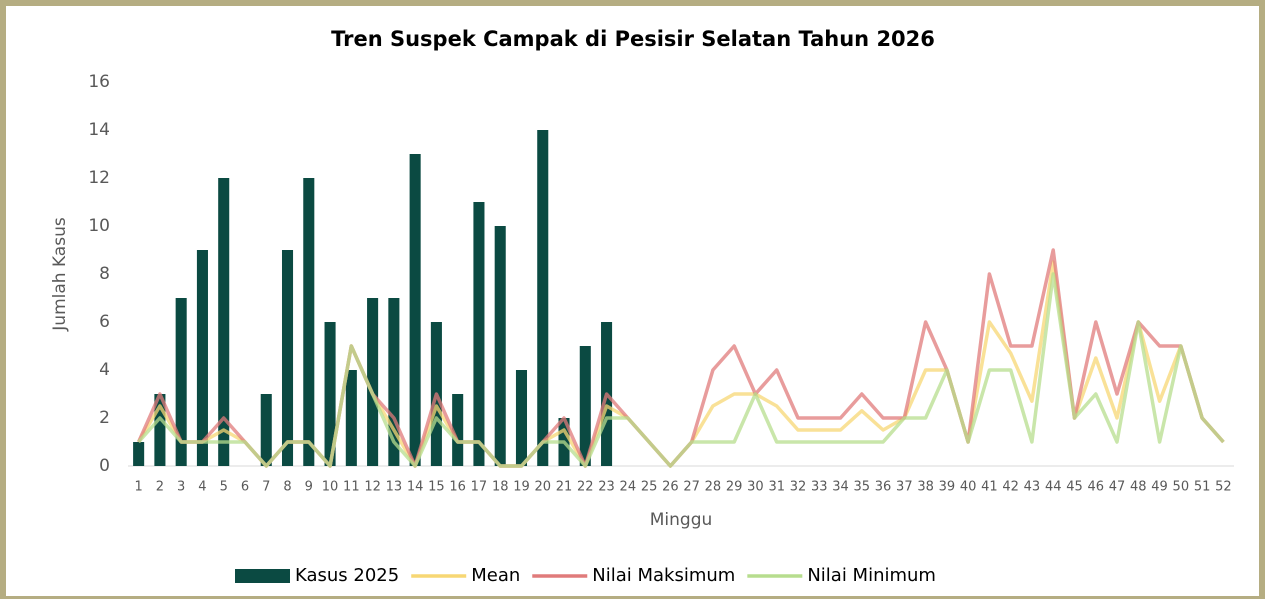  What do you see at coordinates (925, 487) in the screenshot?
I see `x-tick-label: 38` at bounding box center [925, 487].